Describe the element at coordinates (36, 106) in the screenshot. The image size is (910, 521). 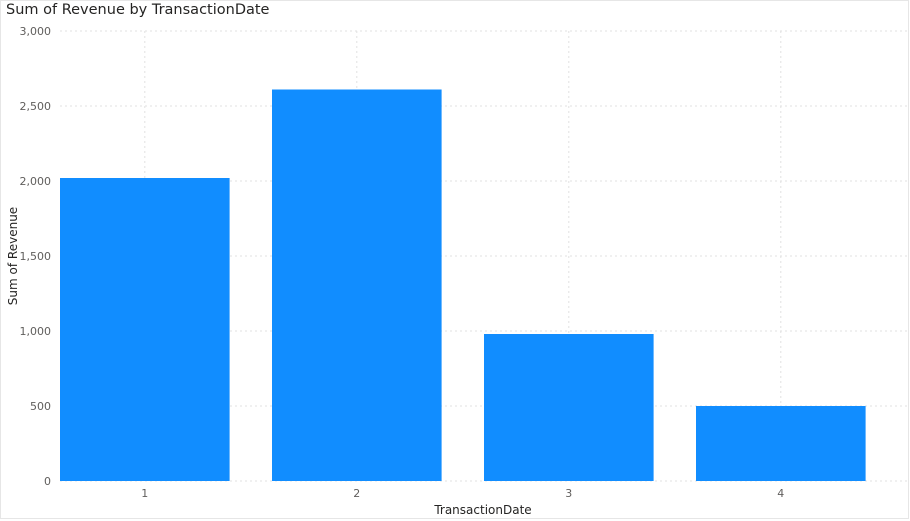
I see `y-tick-label: 2,500` at that location.